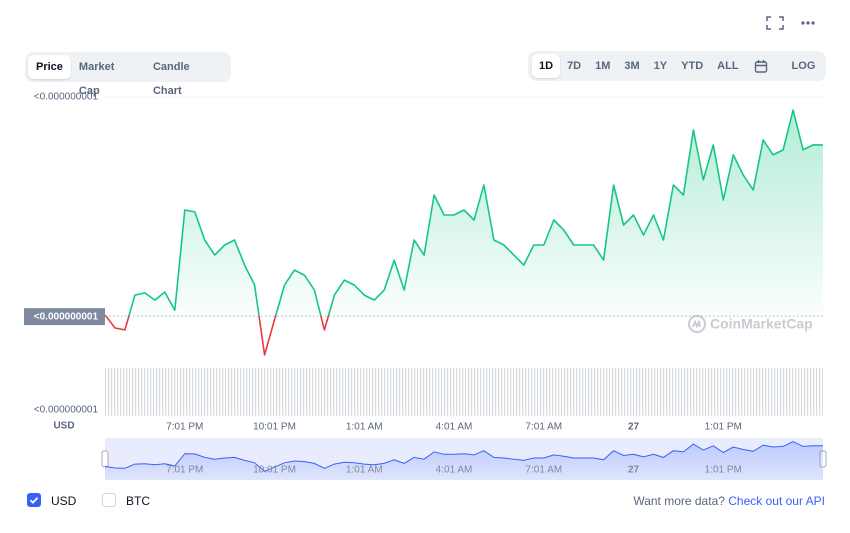 This screenshot has width=850, height=533. Describe the element at coordinates (543, 470) in the screenshot. I see `navigator-tick-label: 7:01 AM` at that location.